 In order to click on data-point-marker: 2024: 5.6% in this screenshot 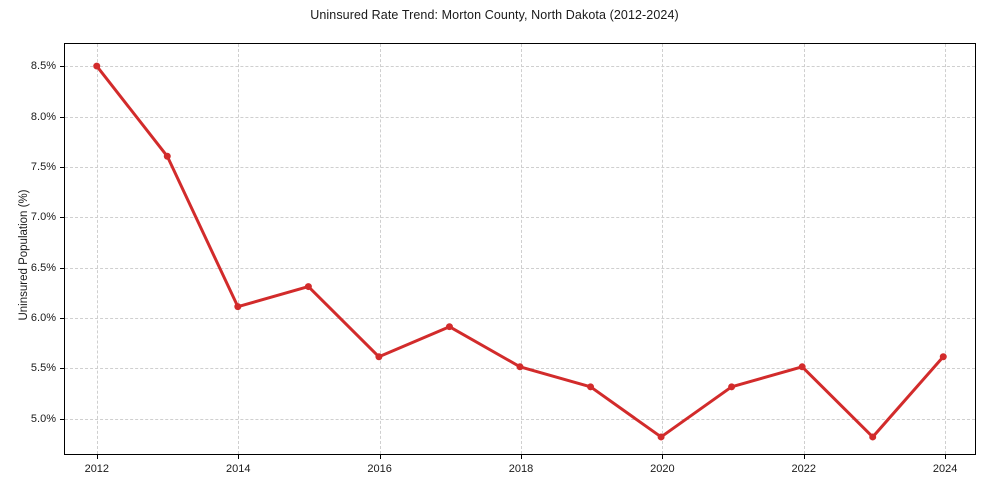, I will do `click(943, 357)`.